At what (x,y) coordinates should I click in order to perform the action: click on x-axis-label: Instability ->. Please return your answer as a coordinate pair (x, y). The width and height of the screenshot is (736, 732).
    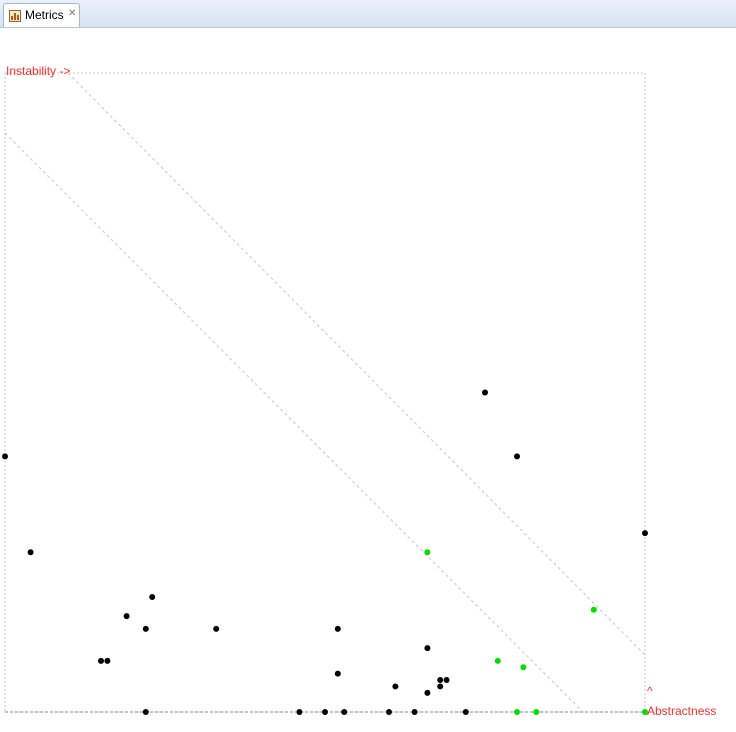
    Looking at the image, I should click on (38, 71).